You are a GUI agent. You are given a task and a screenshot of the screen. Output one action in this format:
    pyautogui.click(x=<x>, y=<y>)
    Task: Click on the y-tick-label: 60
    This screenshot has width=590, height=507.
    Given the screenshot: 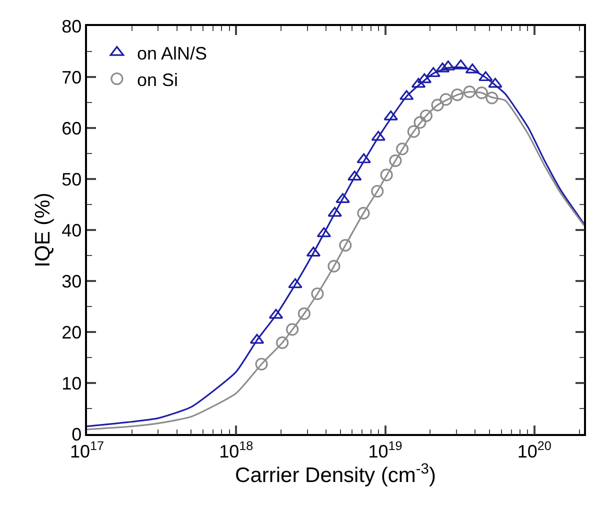 What is the action you would take?
    pyautogui.click(x=72, y=128)
    